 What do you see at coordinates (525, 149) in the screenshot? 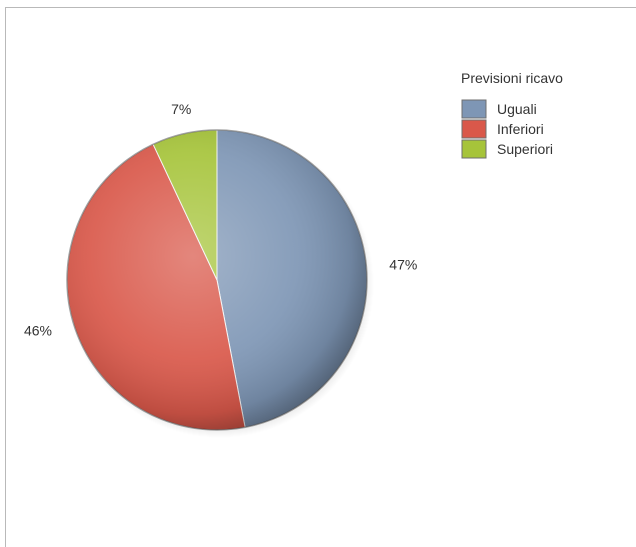
I see `legend-label-superiori: Superiori` at bounding box center [525, 149].